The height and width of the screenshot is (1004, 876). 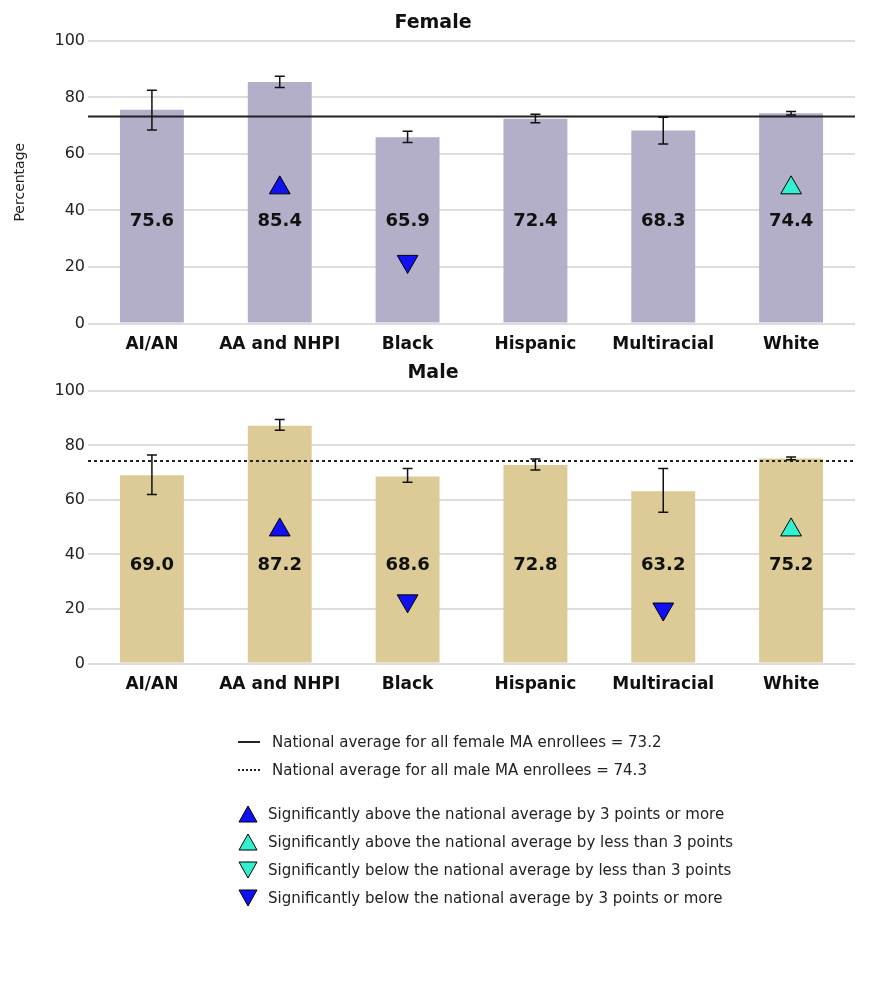 I want to click on data-label: 65.9, so click(x=407, y=220).